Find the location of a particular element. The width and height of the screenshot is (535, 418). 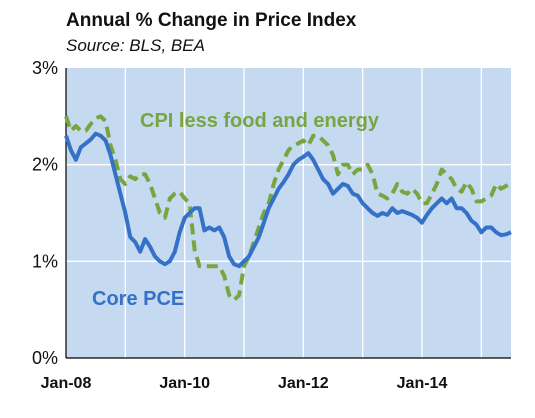

x-tick-label: Jan-12 is located at coordinates (303, 383).